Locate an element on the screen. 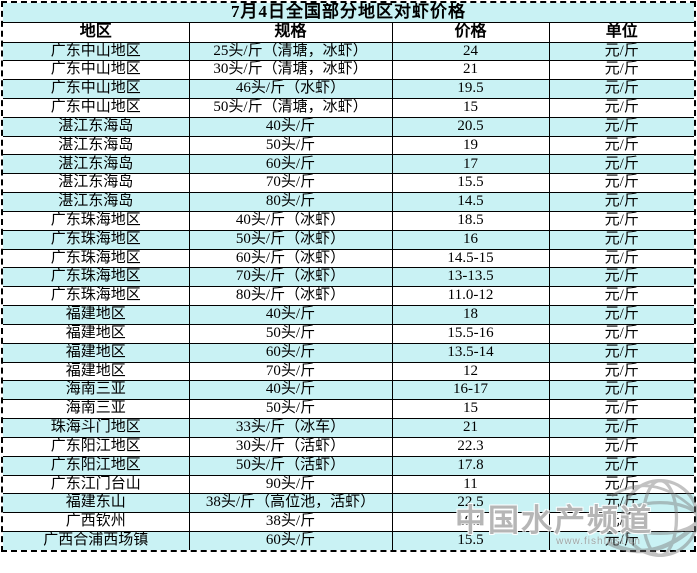 Image resolution: width=697 pixels, height=573 pixels. table-row: 福建地区 40头/斤 18 元/斤 is located at coordinates (348, 315).